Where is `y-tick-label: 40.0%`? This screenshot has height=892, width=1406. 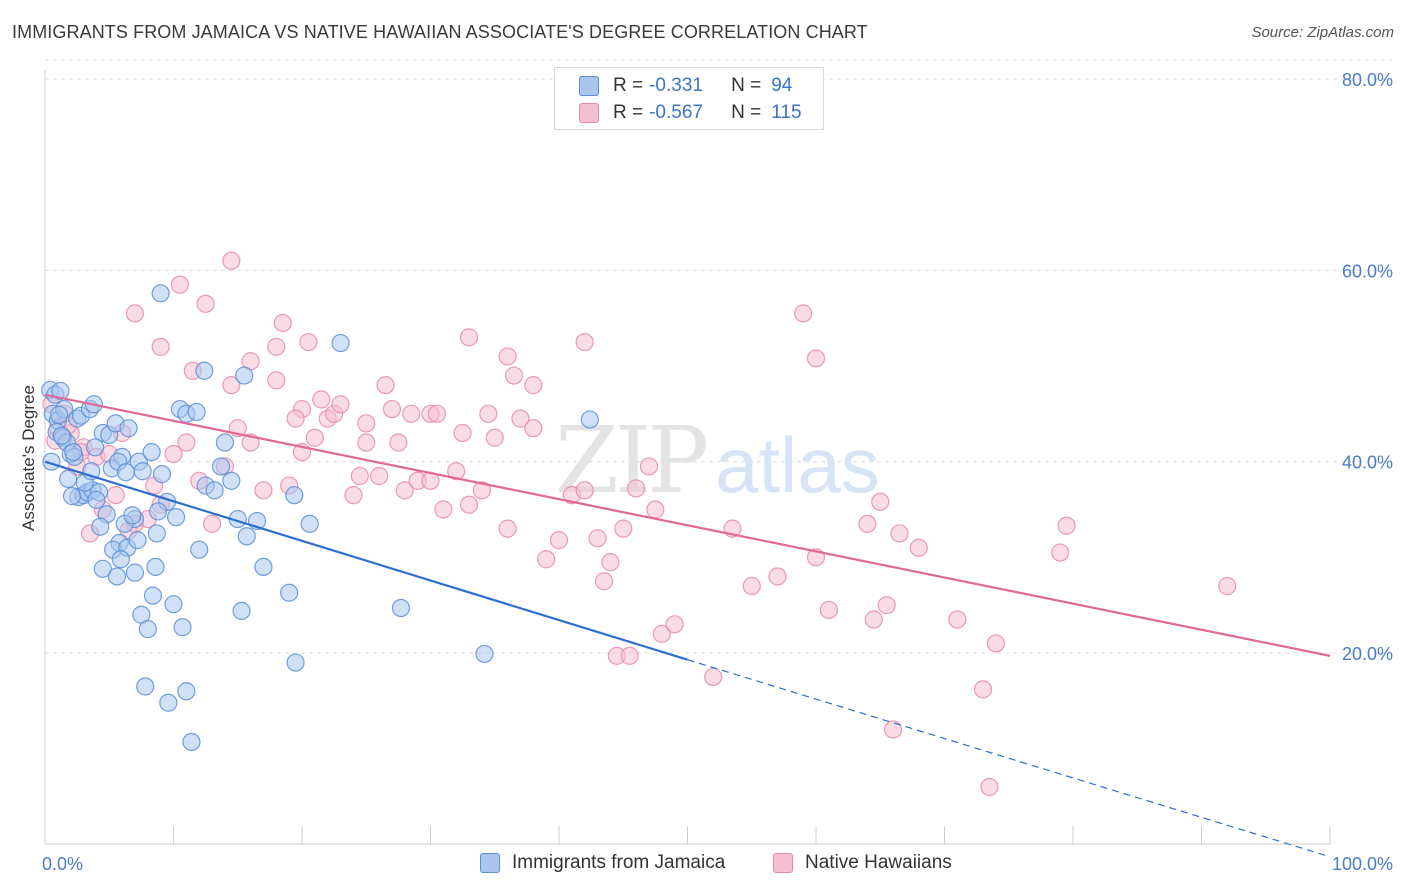 y-tick-label: 40.0% is located at coordinates (1367, 463).